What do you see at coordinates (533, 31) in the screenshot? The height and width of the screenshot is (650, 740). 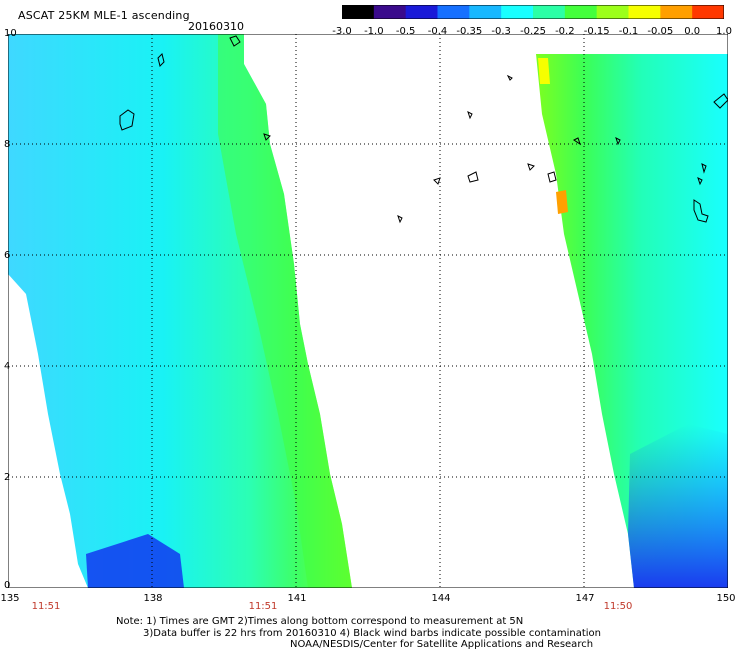 I see `colorbar-tick-label: -0.25` at bounding box center [533, 31].